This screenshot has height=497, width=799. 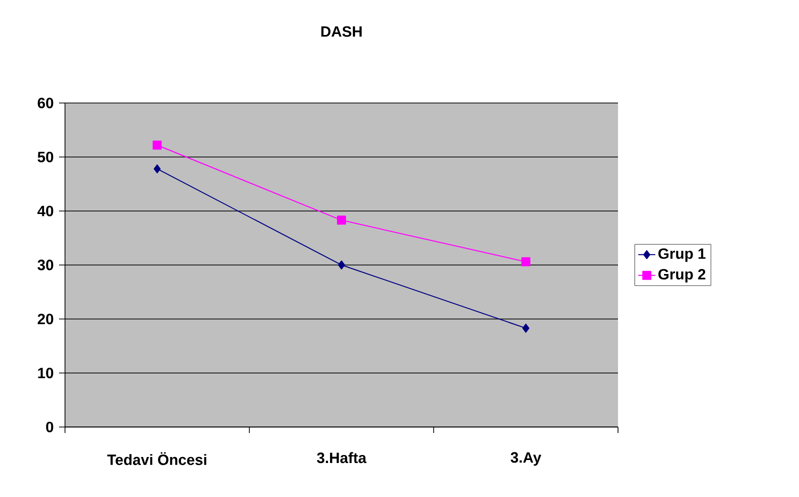 I want to click on y-tick-label: 50, so click(x=46, y=157).